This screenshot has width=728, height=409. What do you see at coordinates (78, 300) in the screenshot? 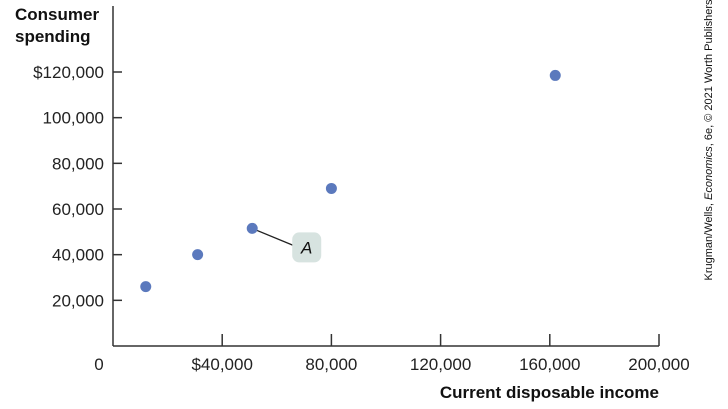
I see `y-tick-label: 20,000` at bounding box center [78, 300].